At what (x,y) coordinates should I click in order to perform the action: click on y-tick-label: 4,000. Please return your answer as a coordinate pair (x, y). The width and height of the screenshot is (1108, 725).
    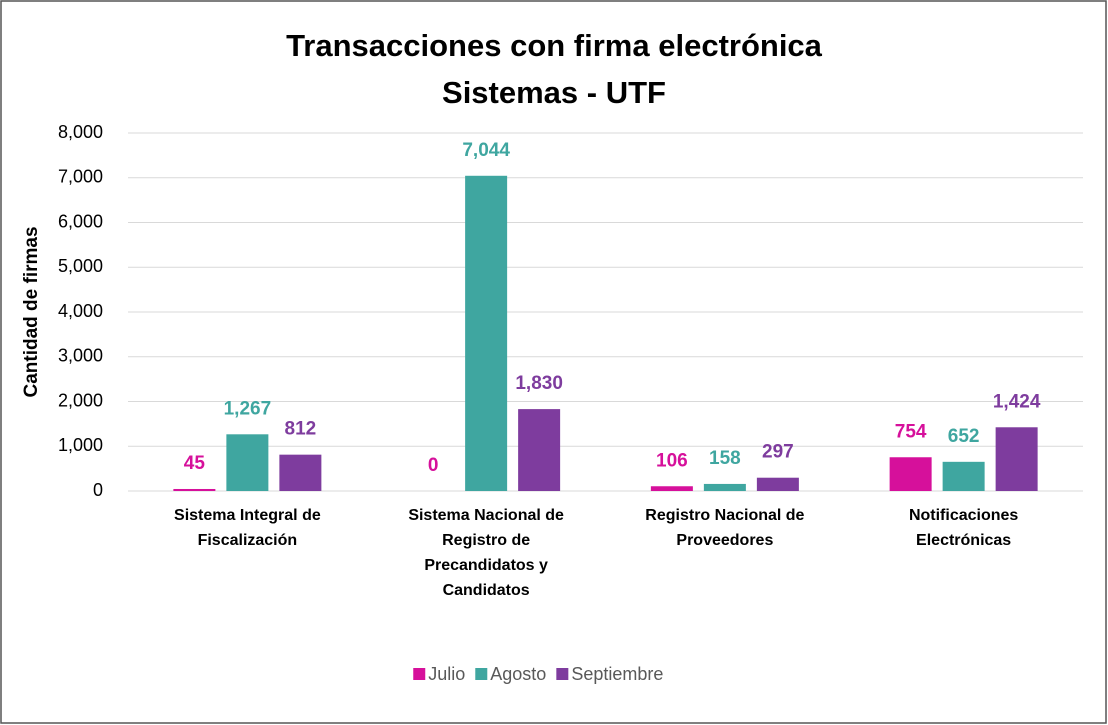
    Looking at the image, I should click on (80, 311).